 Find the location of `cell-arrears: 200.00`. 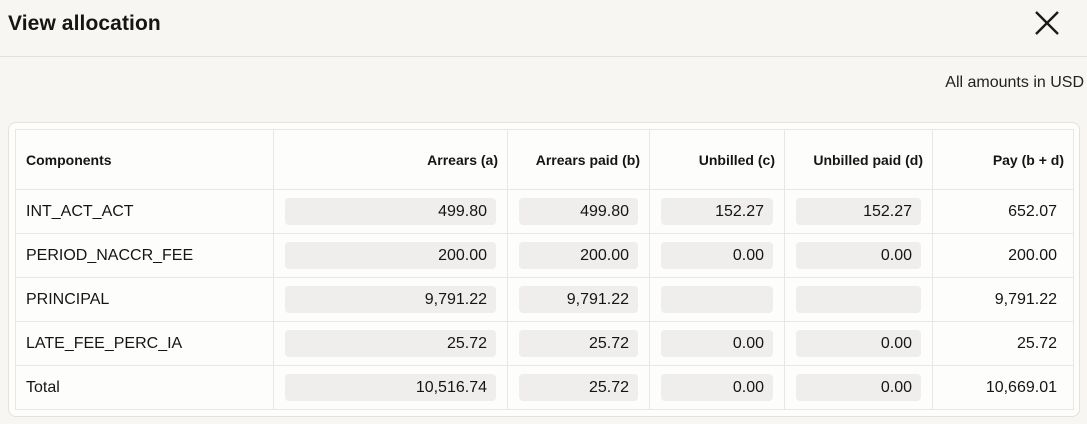

cell-arrears: 200.00 is located at coordinates (390, 255).